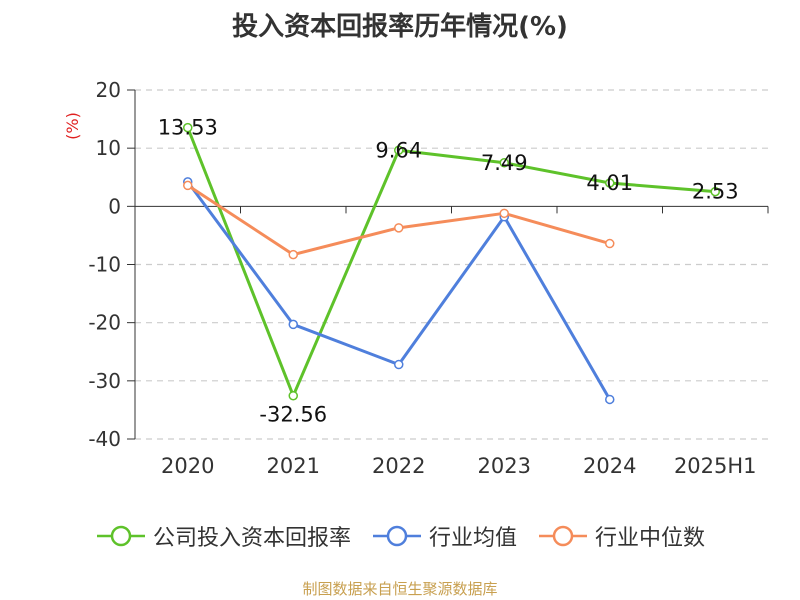 The height and width of the screenshot is (600, 800). Describe the element at coordinates (400, 589) in the screenshot. I see `source-note: 制图数据来自恒生聚源数据库` at that location.